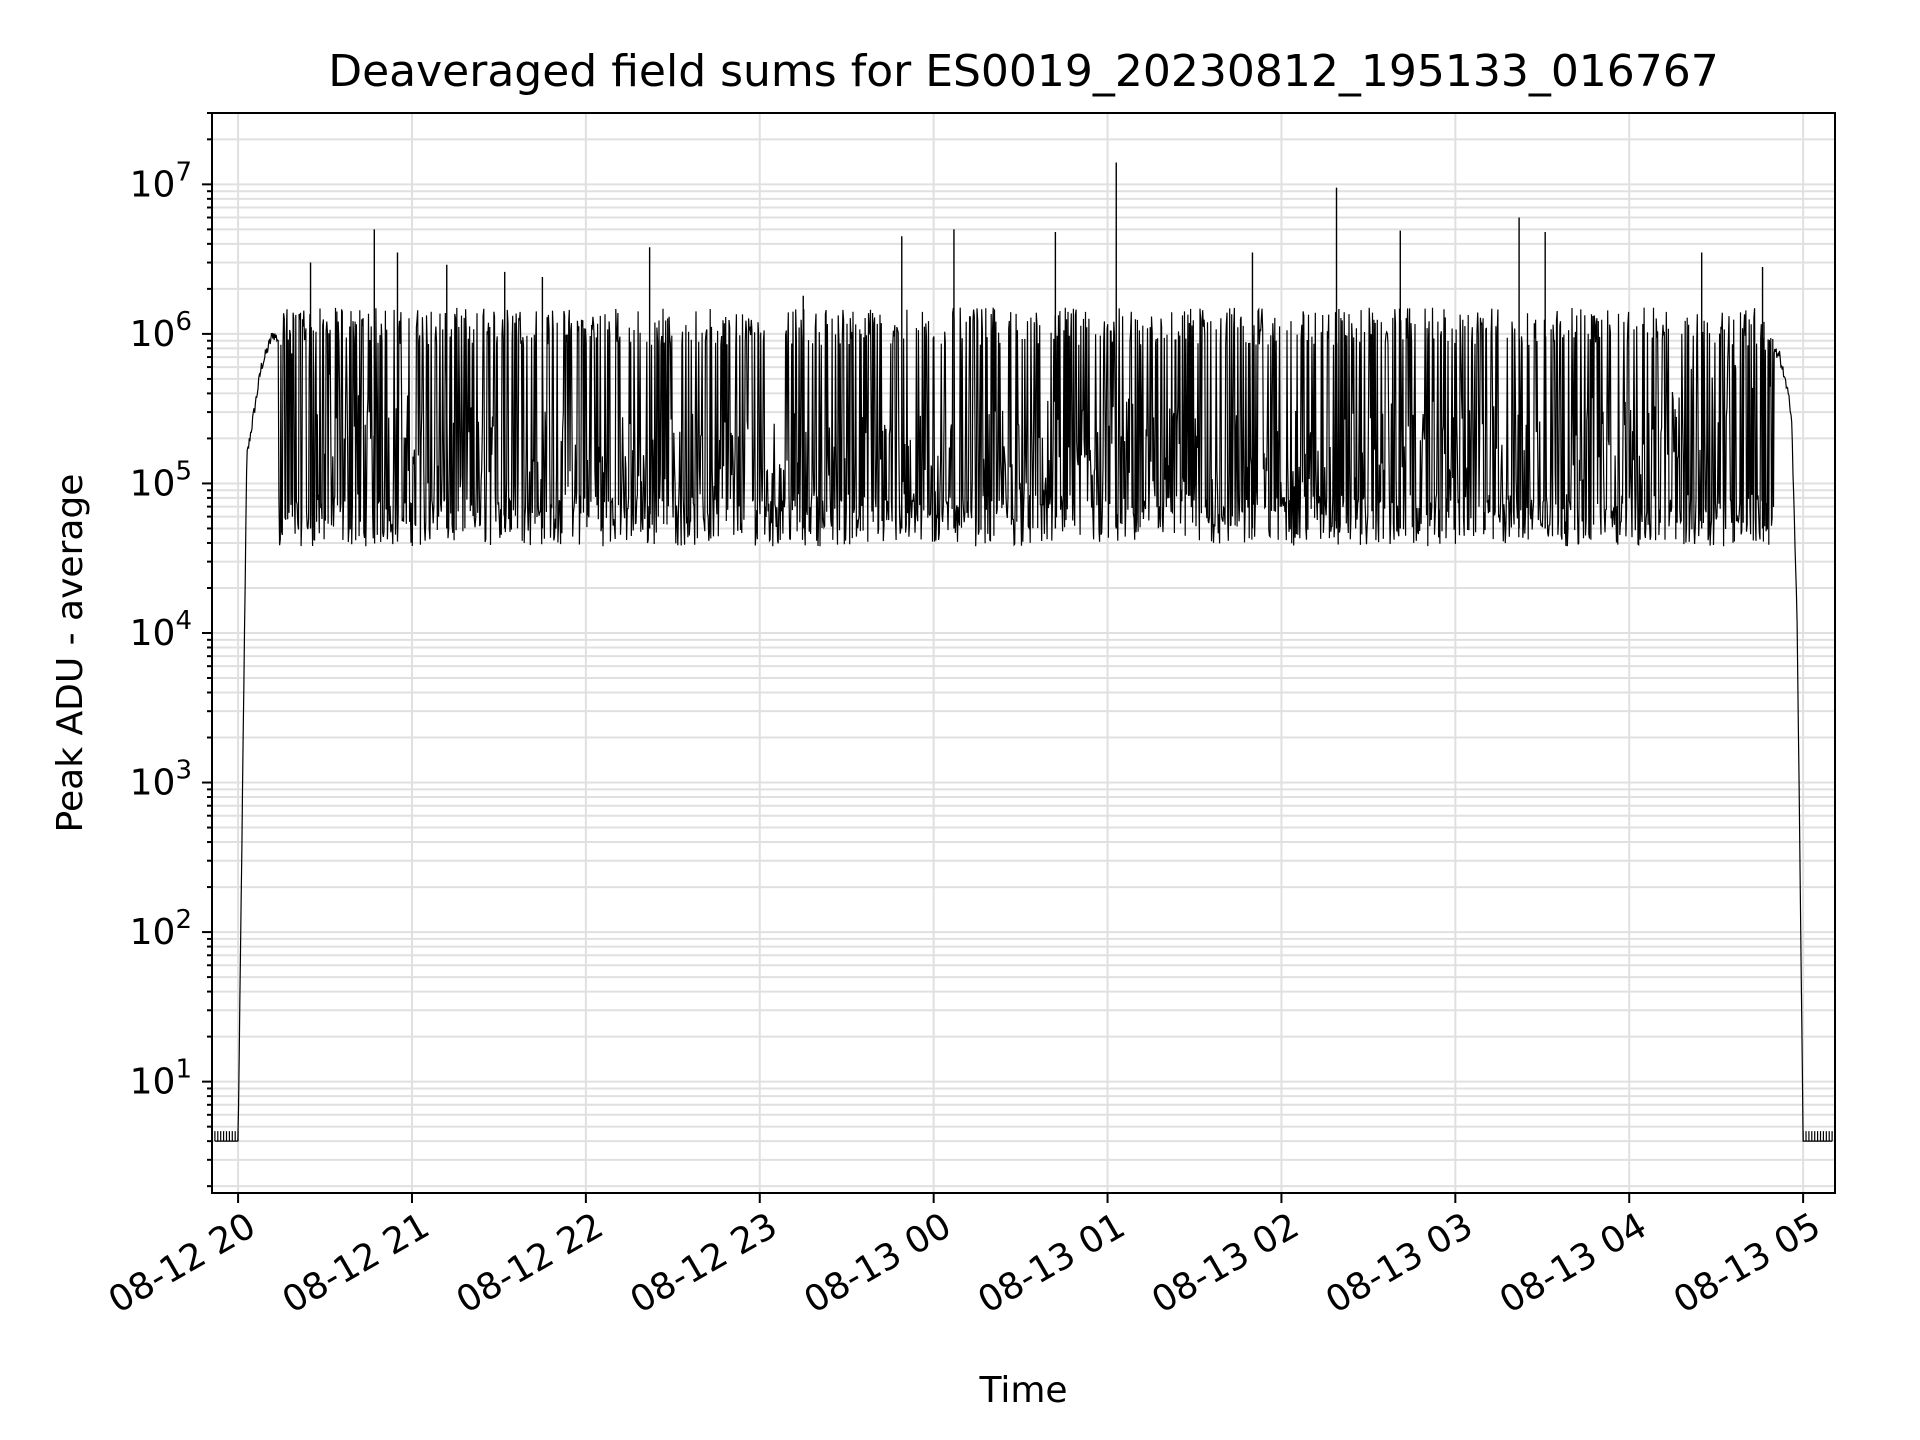  Describe the element at coordinates (161, 181) in the screenshot. I see `y-tick-label: 10⁷` at that location.